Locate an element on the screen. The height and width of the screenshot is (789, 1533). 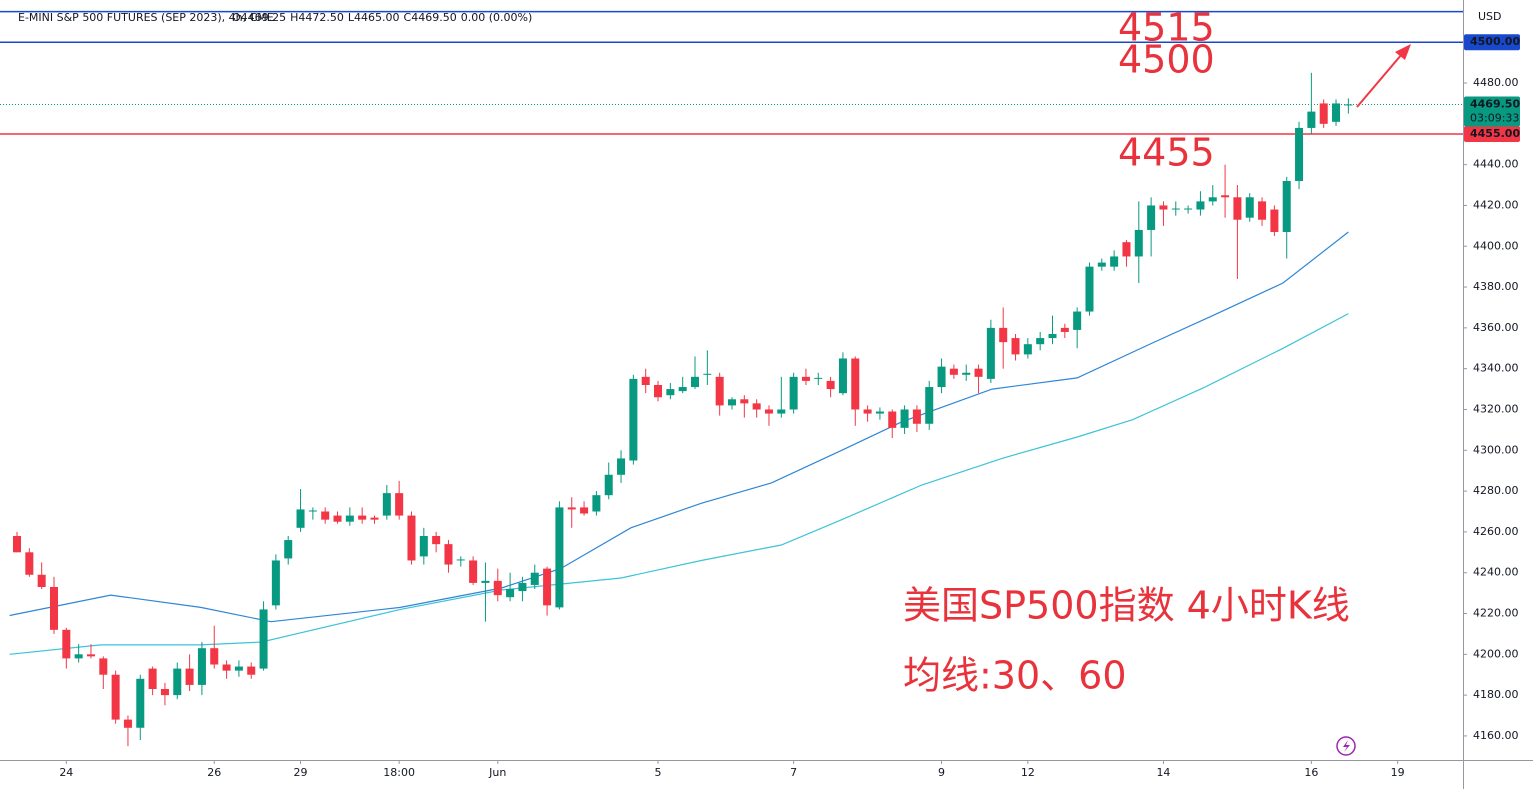
annotation: 美国SP500指数 4小时K线 is located at coordinates (1126, 606).